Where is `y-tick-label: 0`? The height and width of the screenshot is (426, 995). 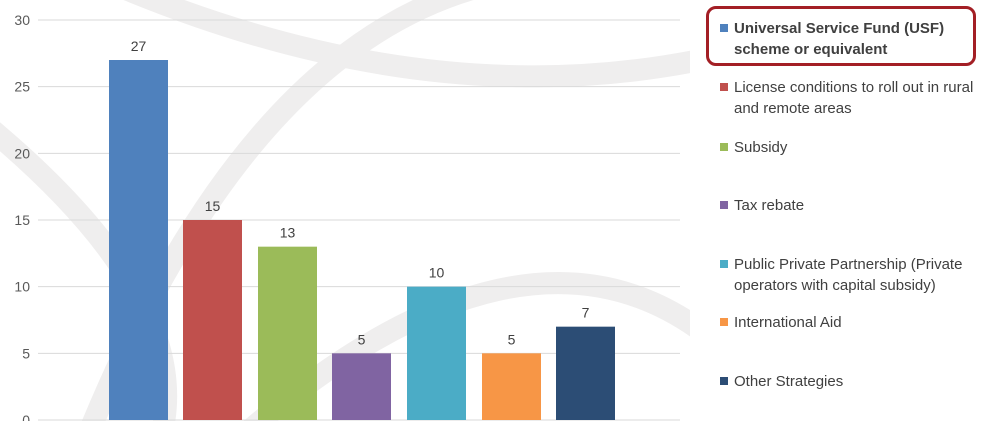
y-tick-label: 0 is located at coordinates (26, 416).